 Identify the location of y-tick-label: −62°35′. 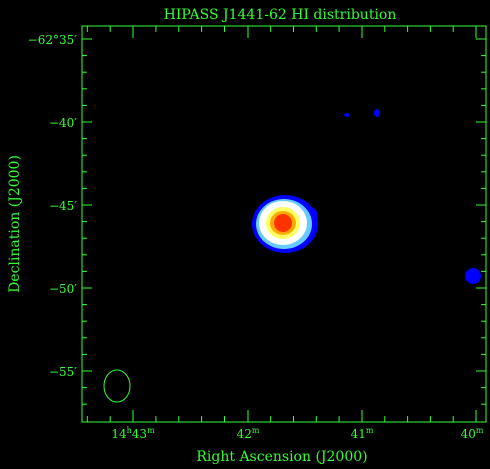
(53, 40).